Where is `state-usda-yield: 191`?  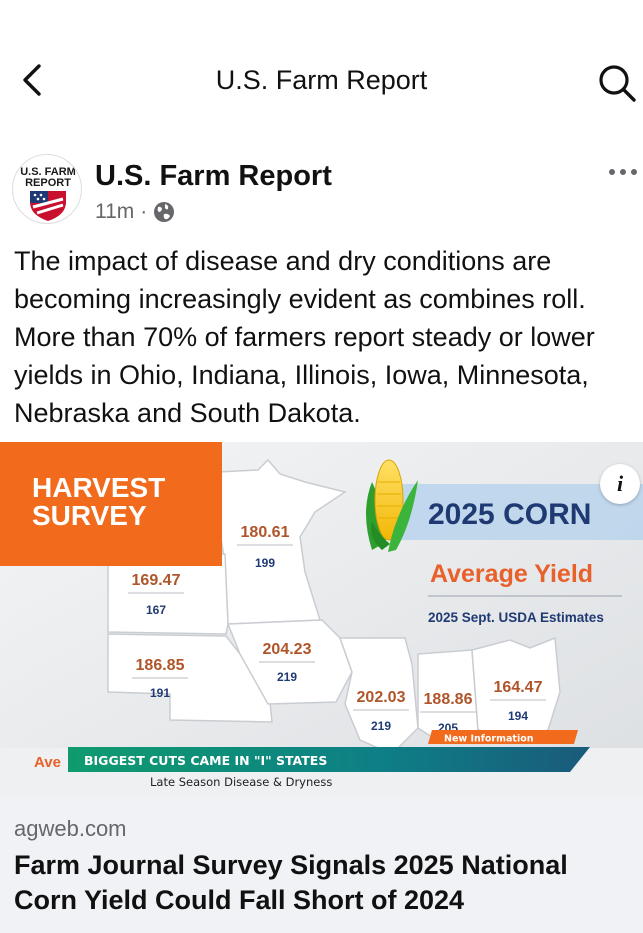
state-usda-yield: 191 is located at coordinates (160, 693).